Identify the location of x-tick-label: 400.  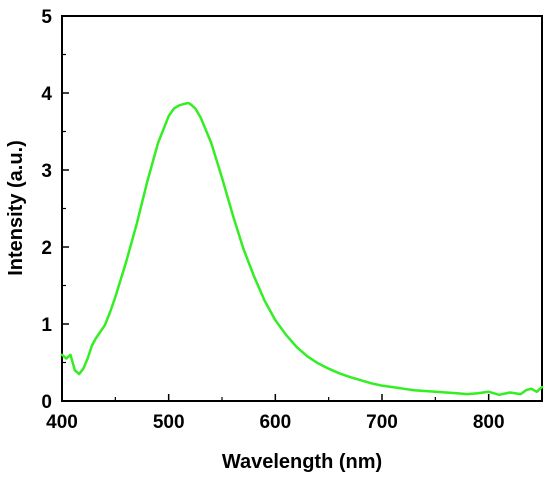
(62, 422).